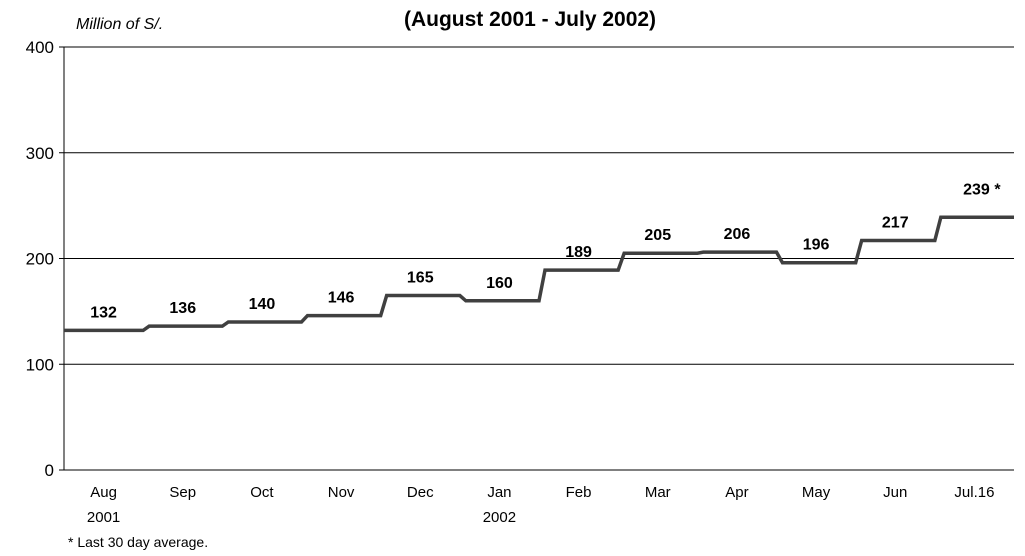 This screenshot has width=1025, height=556. Describe the element at coordinates (262, 492) in the screenshot. I see `x-tick-label: Oct` at that location.